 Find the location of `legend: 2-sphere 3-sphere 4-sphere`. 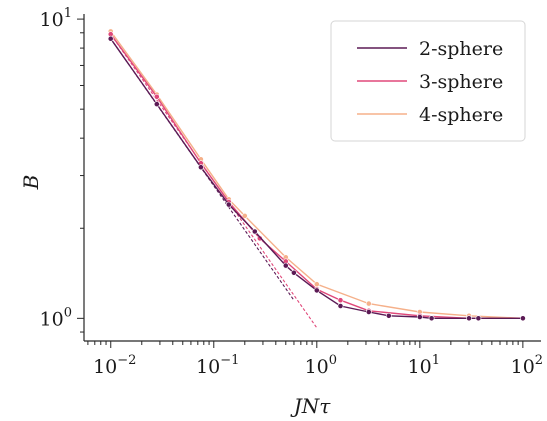

legend: 2-sphere 3-sphere 4-sphere is located at coordinates (428, 81).